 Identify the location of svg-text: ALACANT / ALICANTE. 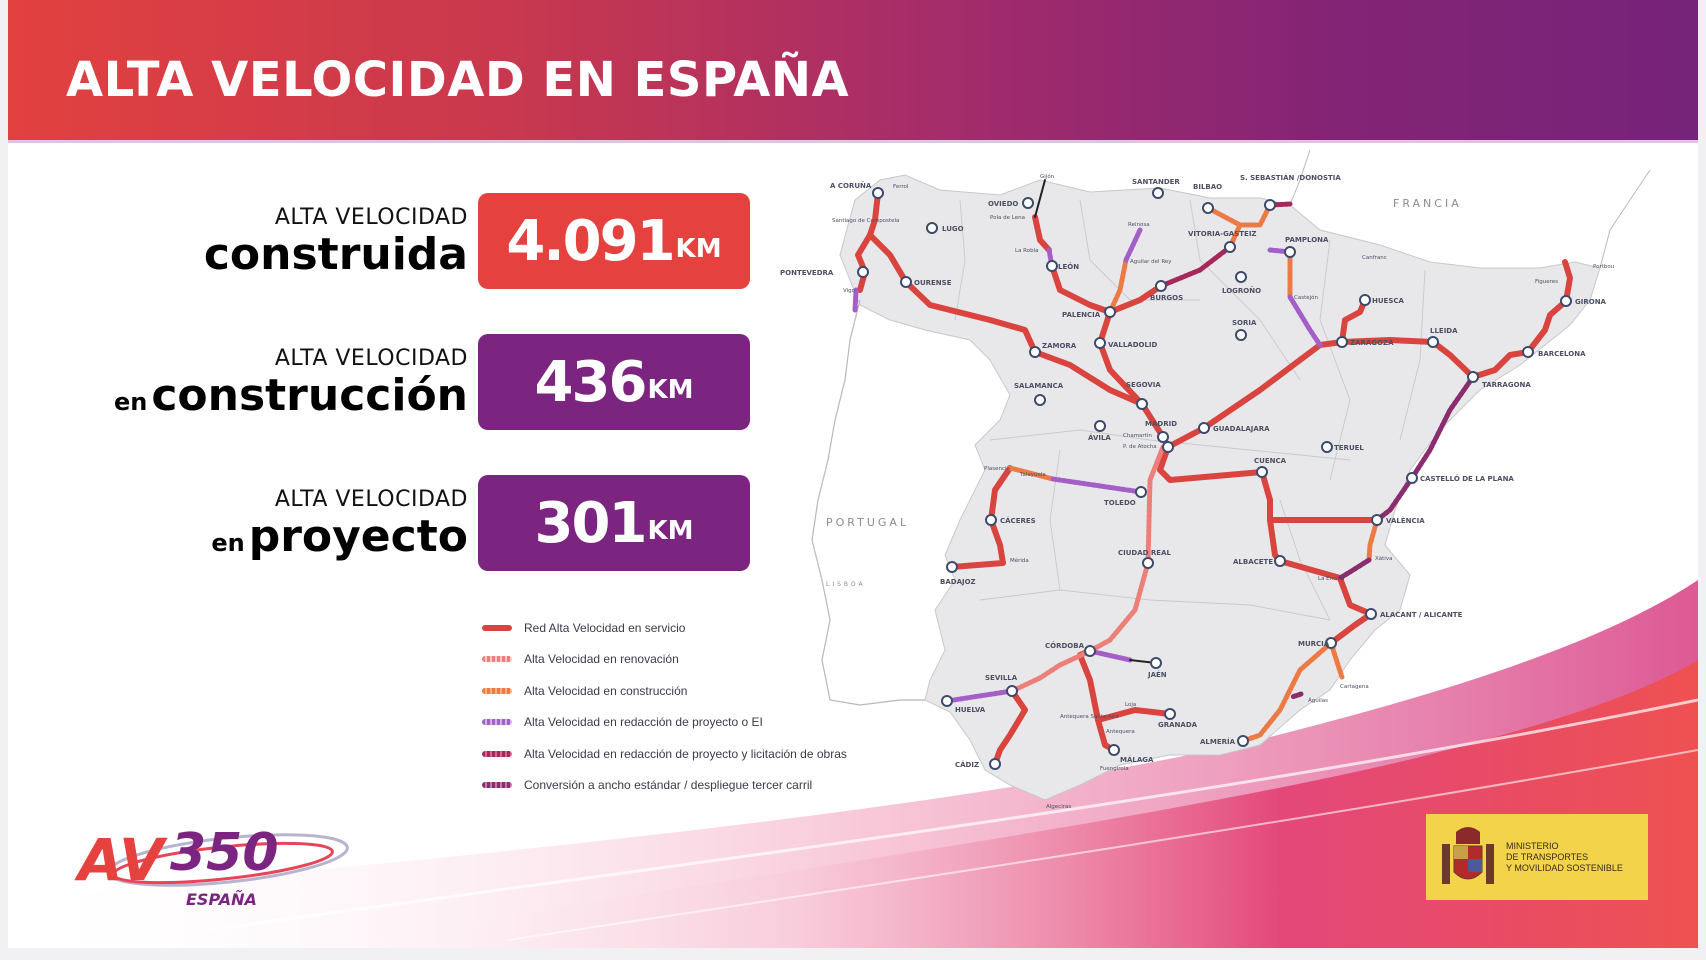
(1421, 615).